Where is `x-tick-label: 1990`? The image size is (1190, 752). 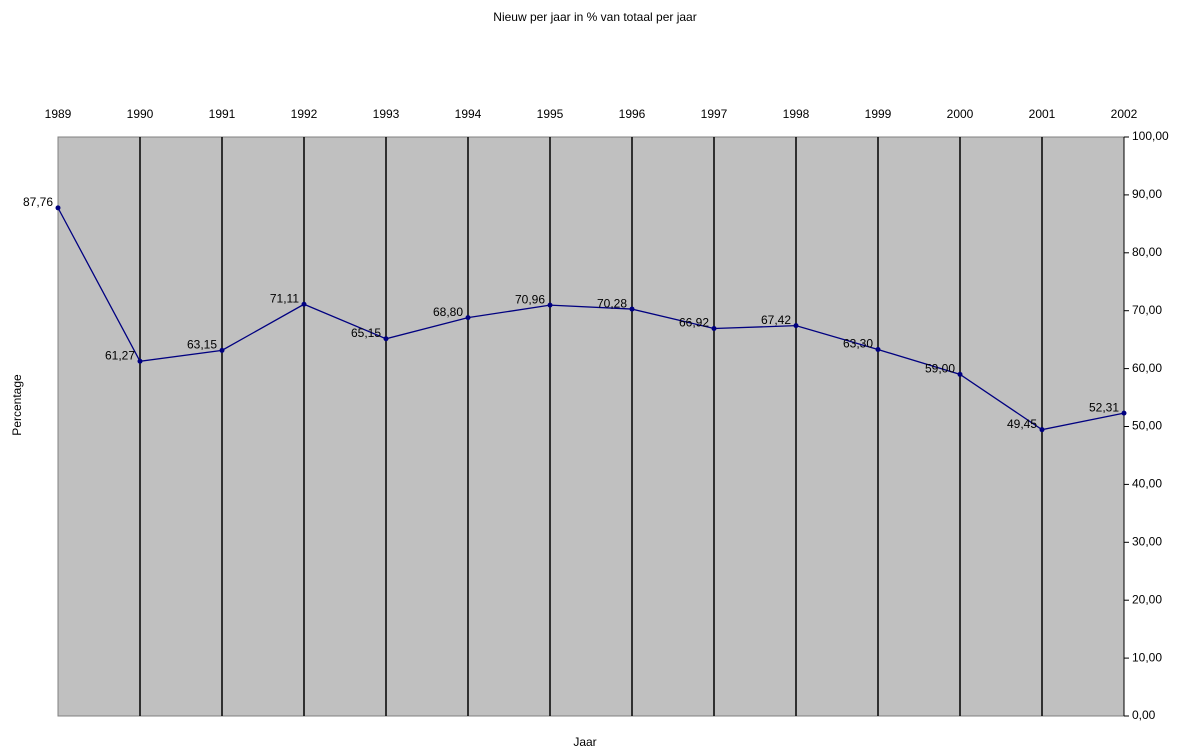
x-tick-label: 1990 is located at coordinates (140, 114).